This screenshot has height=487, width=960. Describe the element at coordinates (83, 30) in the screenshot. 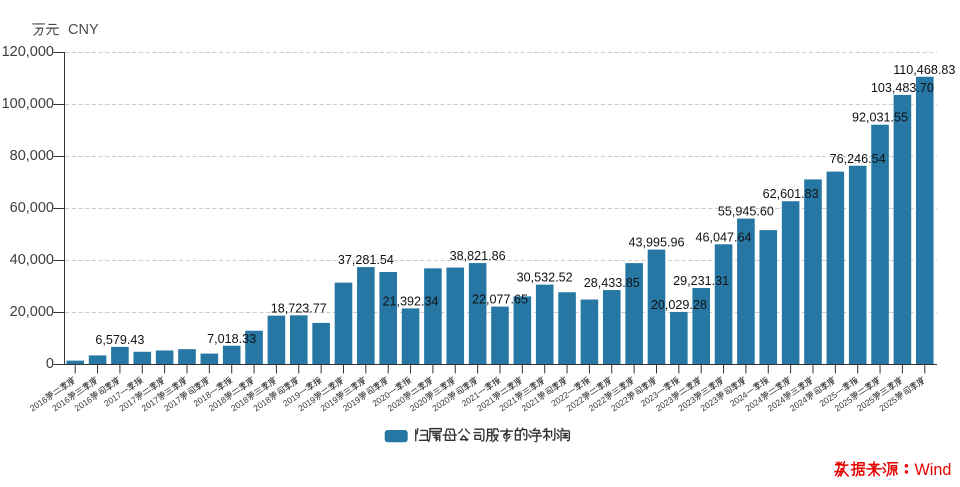

I see `svg-text: CNY` at that location.